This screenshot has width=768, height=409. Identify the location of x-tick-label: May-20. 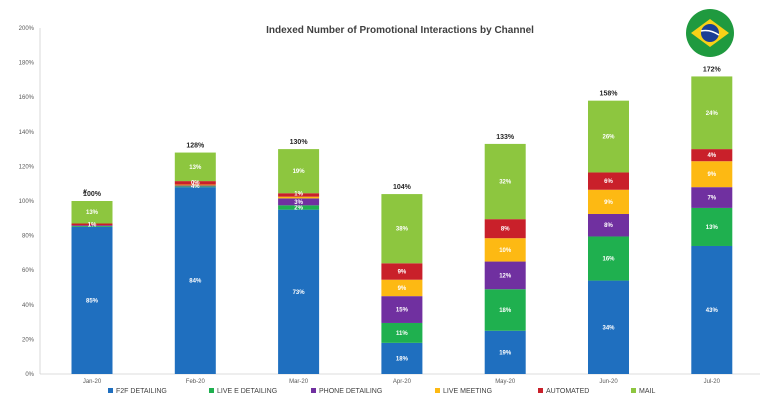
(505, 382).